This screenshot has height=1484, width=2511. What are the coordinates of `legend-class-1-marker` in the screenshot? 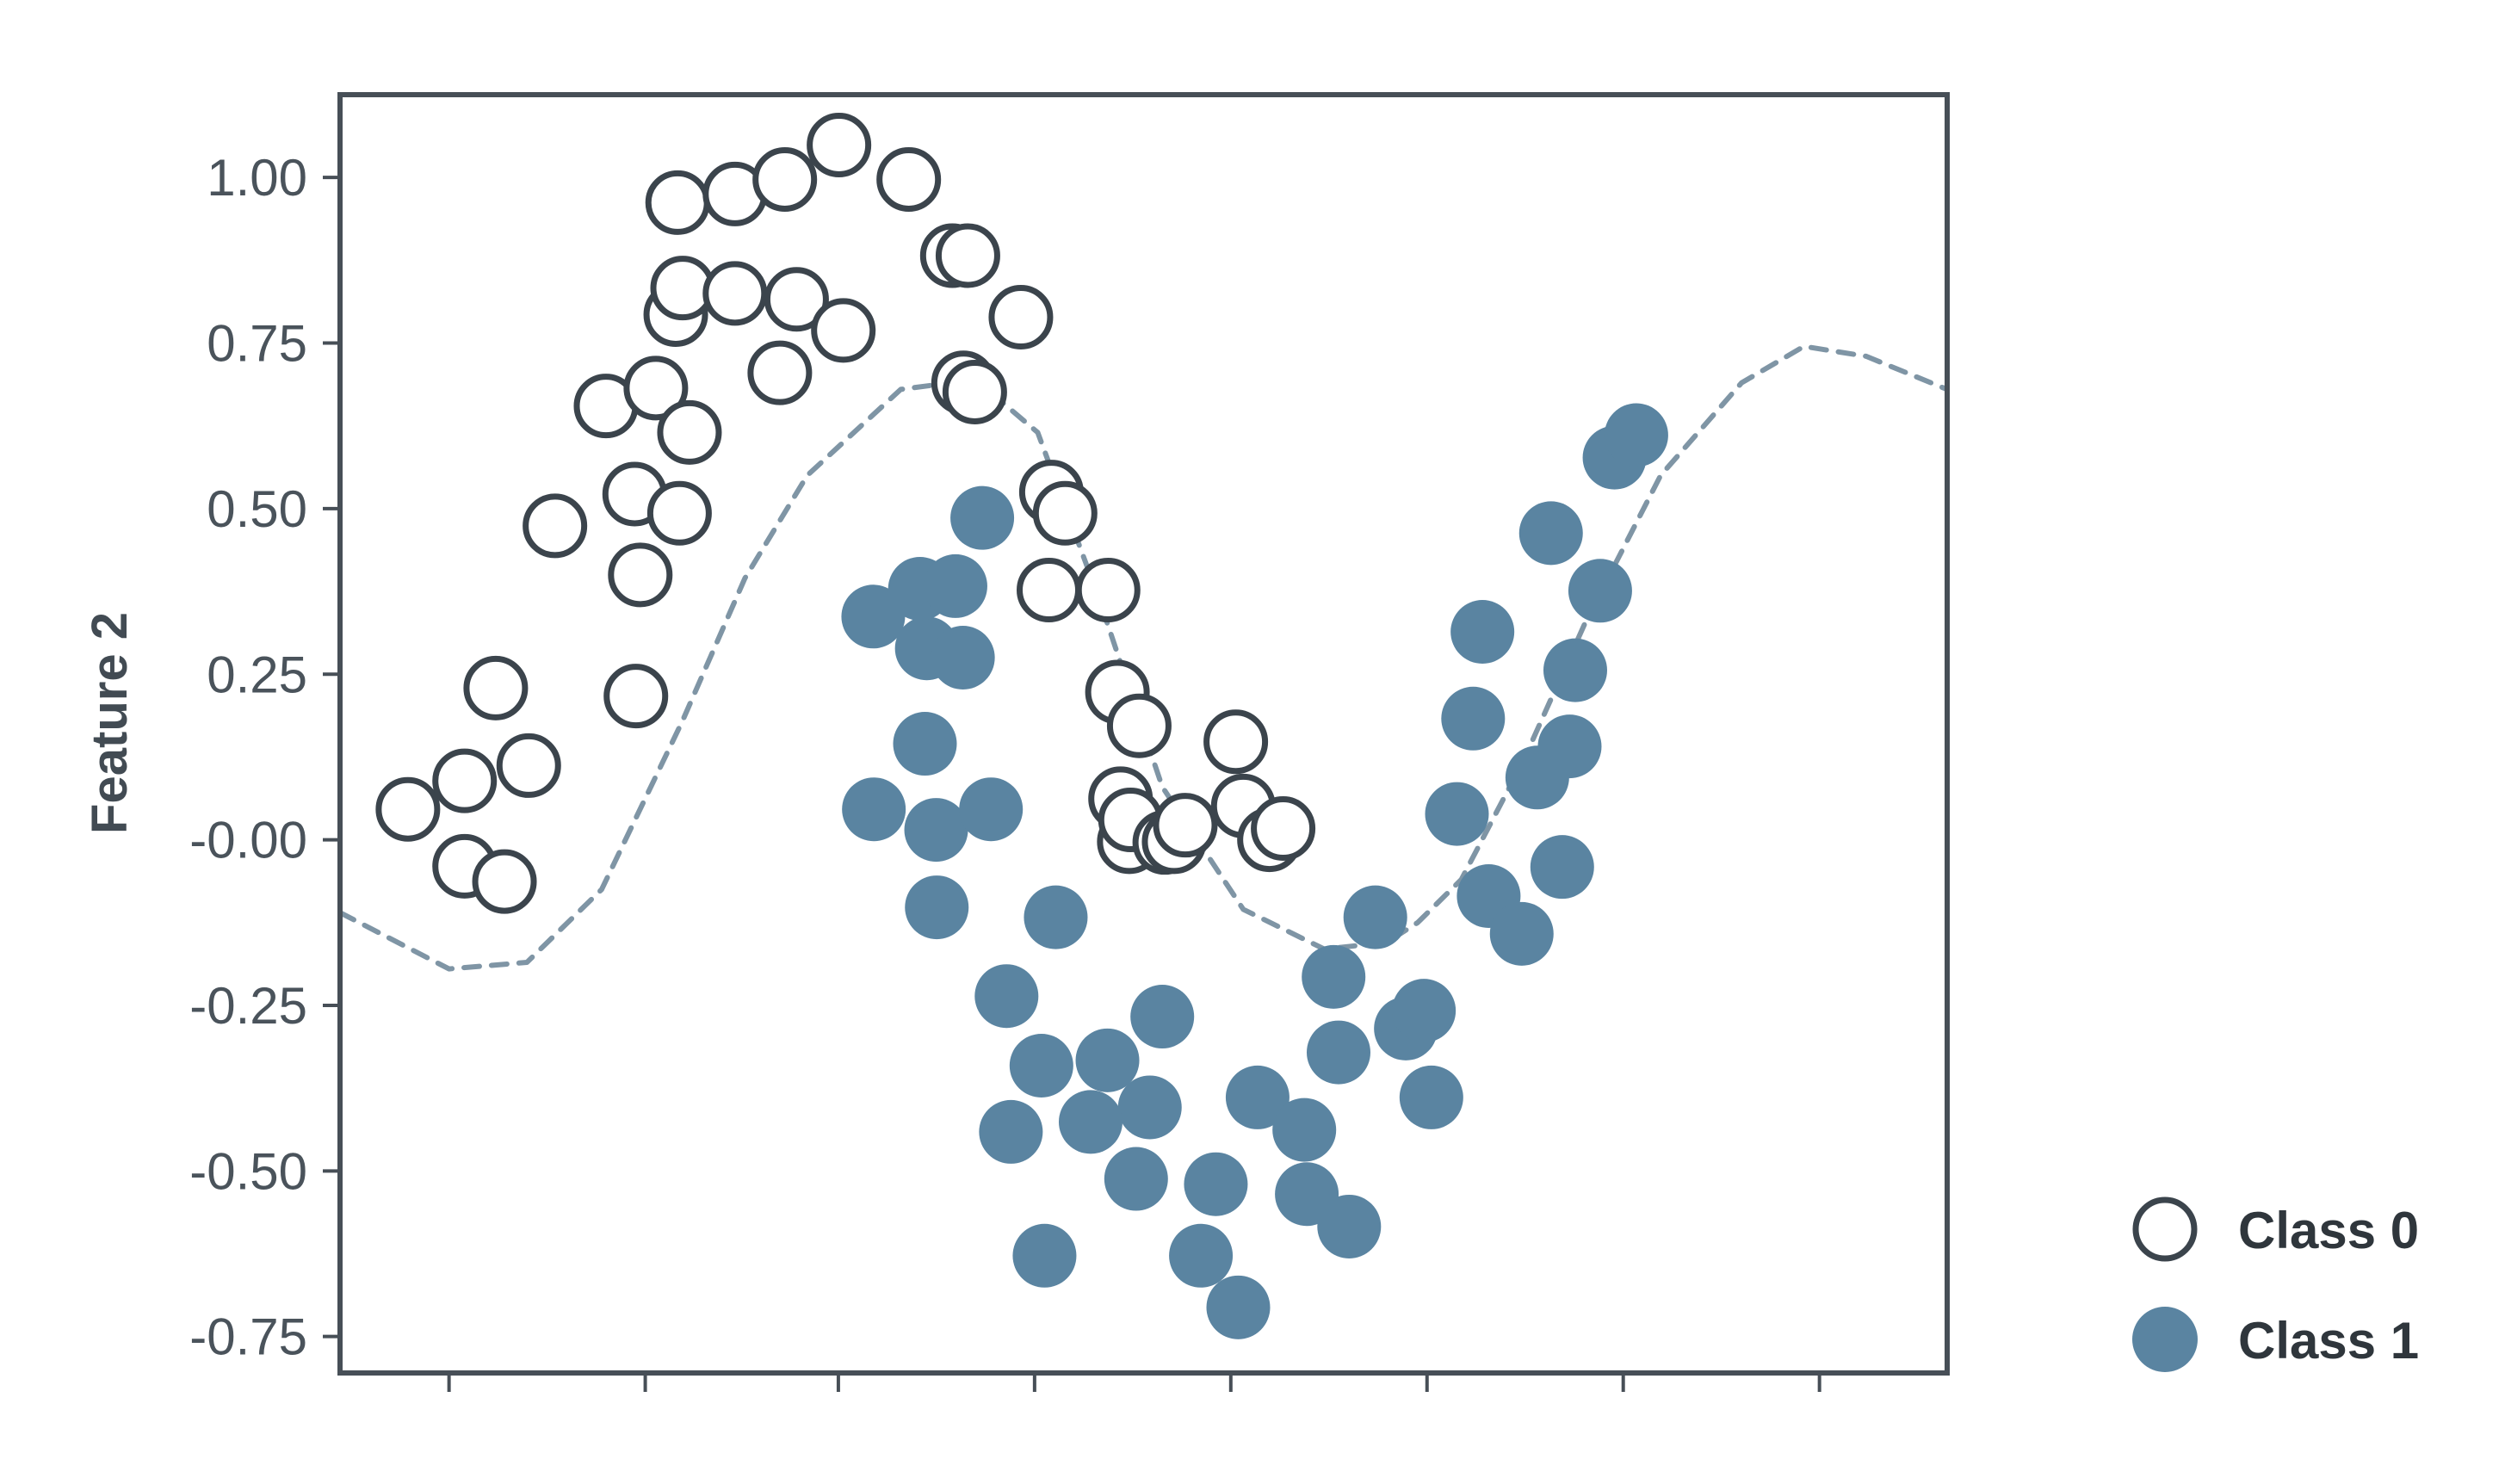 It's located at (2165, 1339).